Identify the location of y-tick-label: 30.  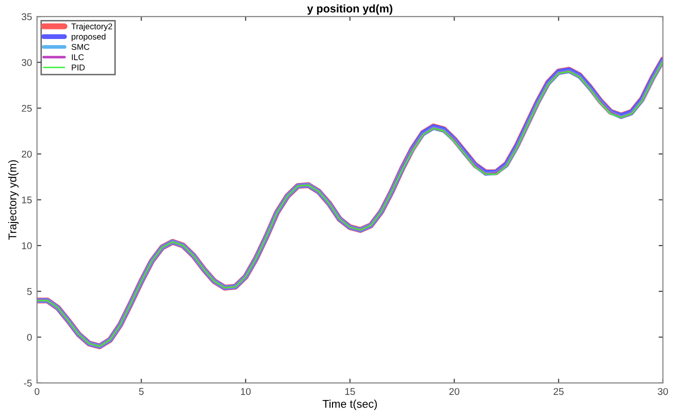
(27, 62).